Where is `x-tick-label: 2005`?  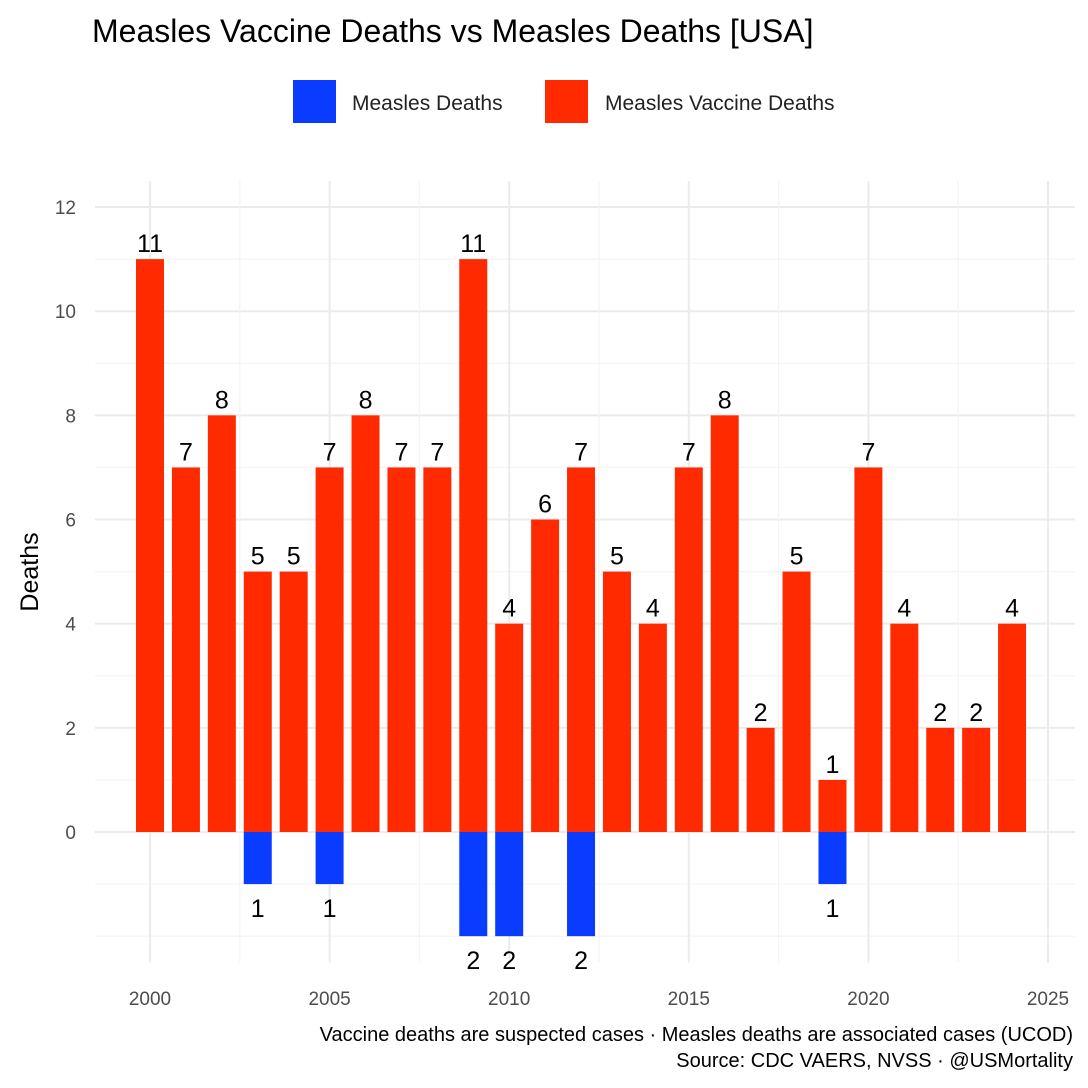
x-tick-label: 2005 is located at coordinates (329, 999).